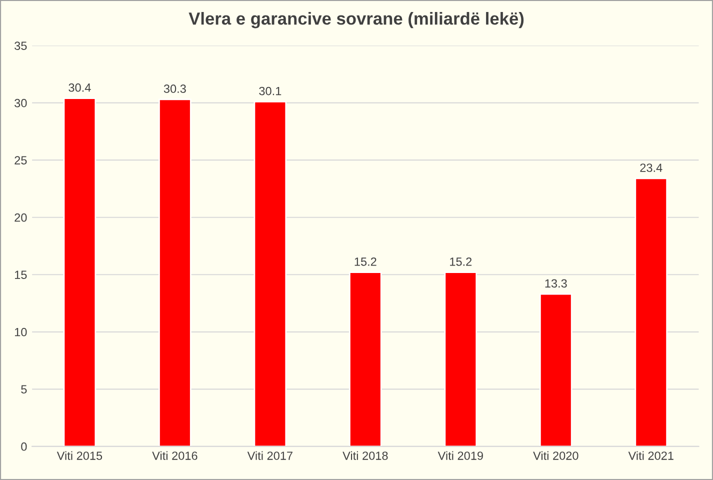 The height and width of the screenshot is (480, 713). I want to click on data-label: 30.1, so click(270, 91).